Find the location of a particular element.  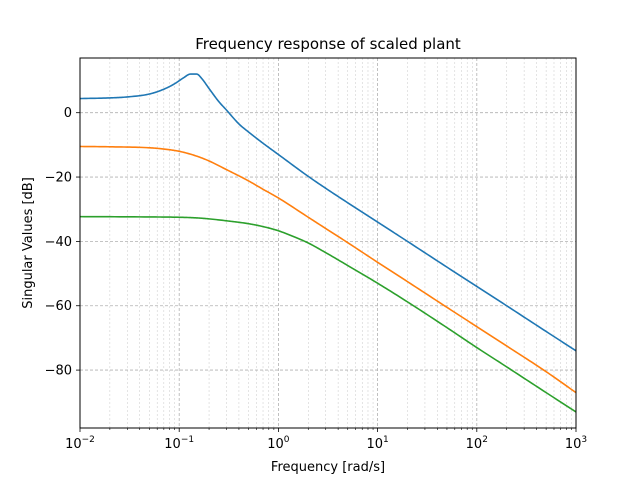

y-tick-label: −80 is located at coordinates (58, 371).